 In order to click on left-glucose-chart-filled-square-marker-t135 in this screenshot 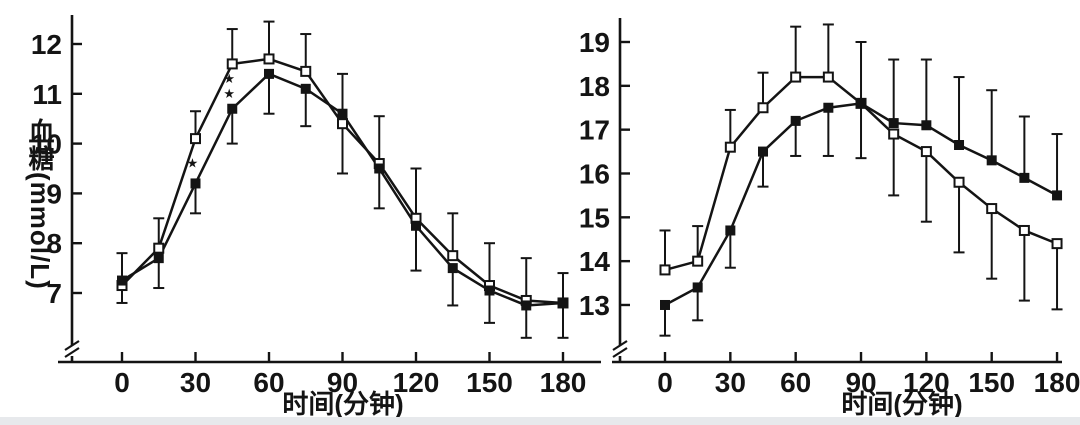, I will do `click(452, 268)`.